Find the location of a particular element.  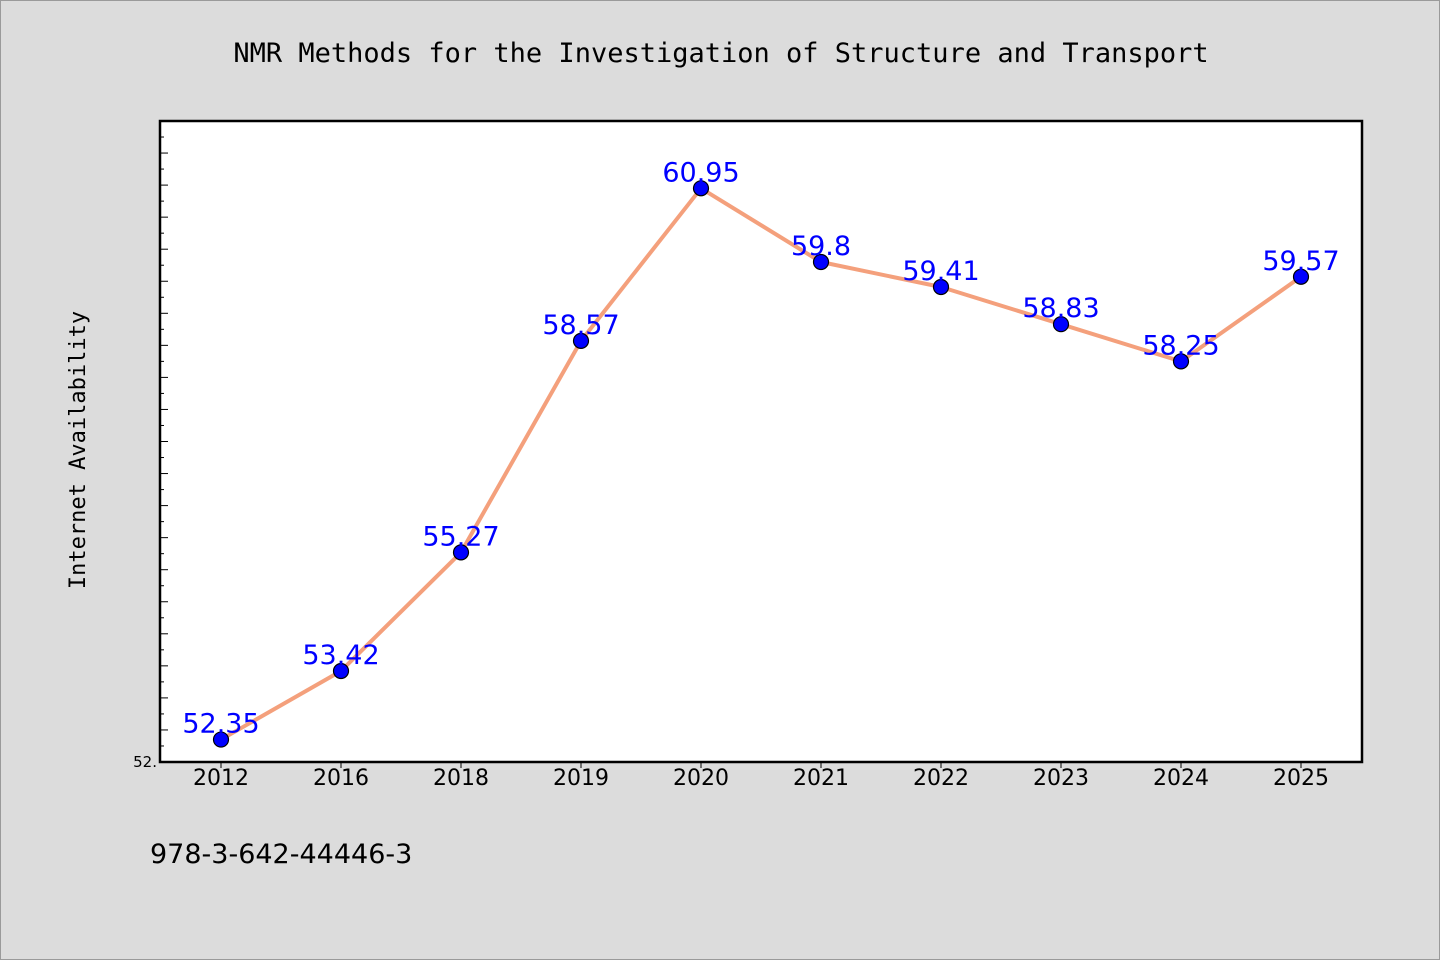

x-tick-label: 2020 is located at coordinates (701, 778).